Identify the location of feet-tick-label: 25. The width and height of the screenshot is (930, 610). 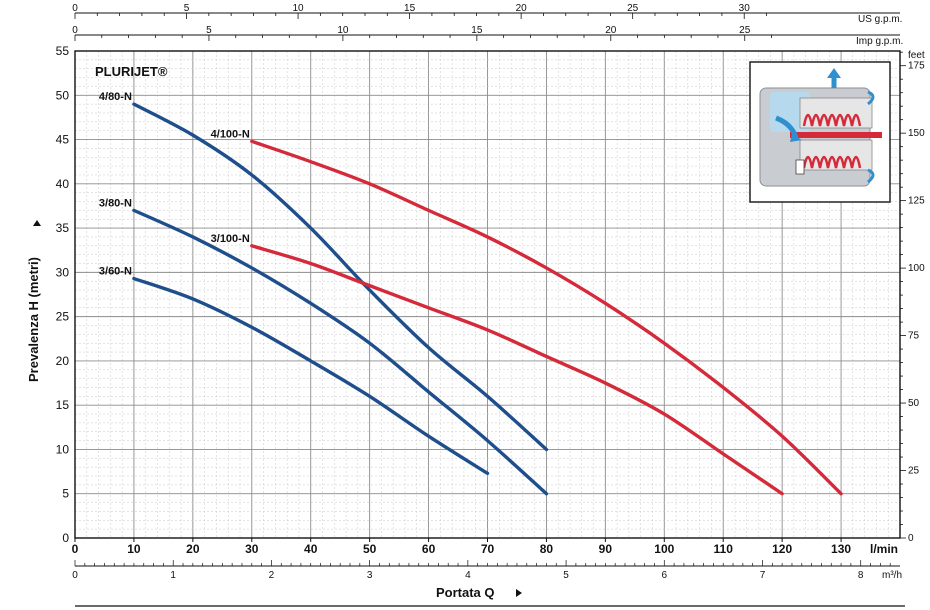
(914, 471).